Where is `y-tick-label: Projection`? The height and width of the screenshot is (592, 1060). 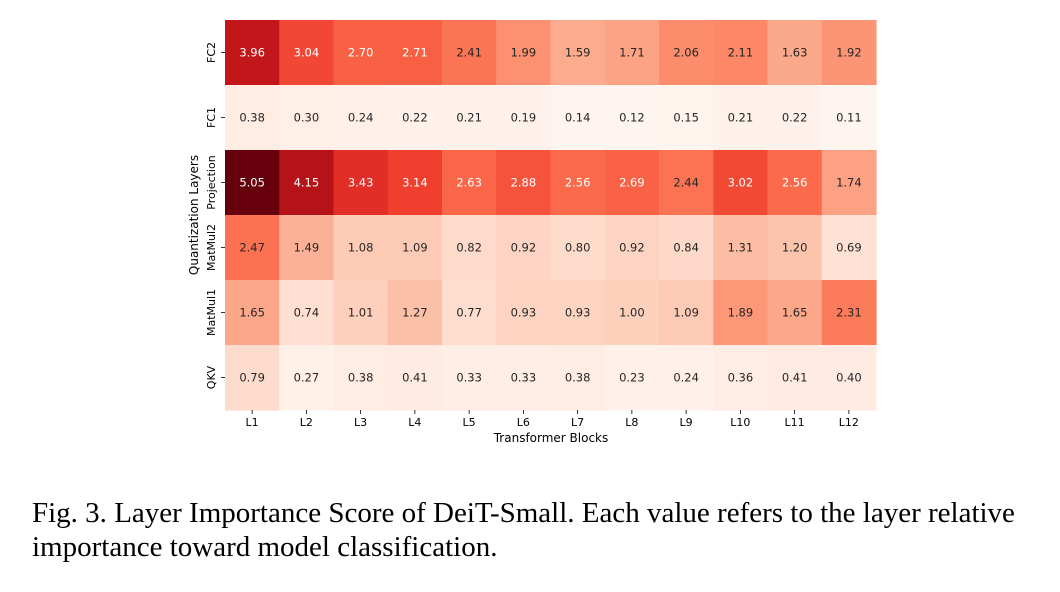
y-tick-label: Projection is located at coordinates (211, 182).